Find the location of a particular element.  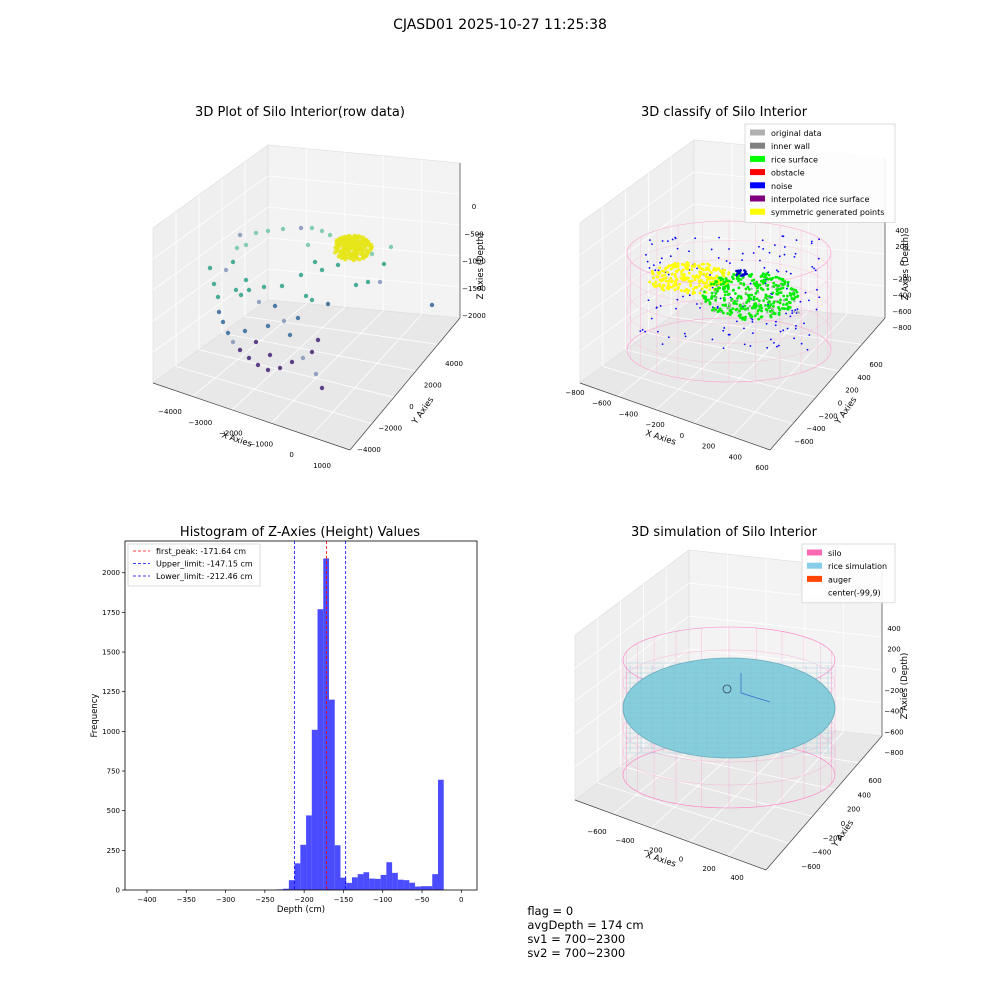

x-tick: 600 is located at coordinates (761, 468).